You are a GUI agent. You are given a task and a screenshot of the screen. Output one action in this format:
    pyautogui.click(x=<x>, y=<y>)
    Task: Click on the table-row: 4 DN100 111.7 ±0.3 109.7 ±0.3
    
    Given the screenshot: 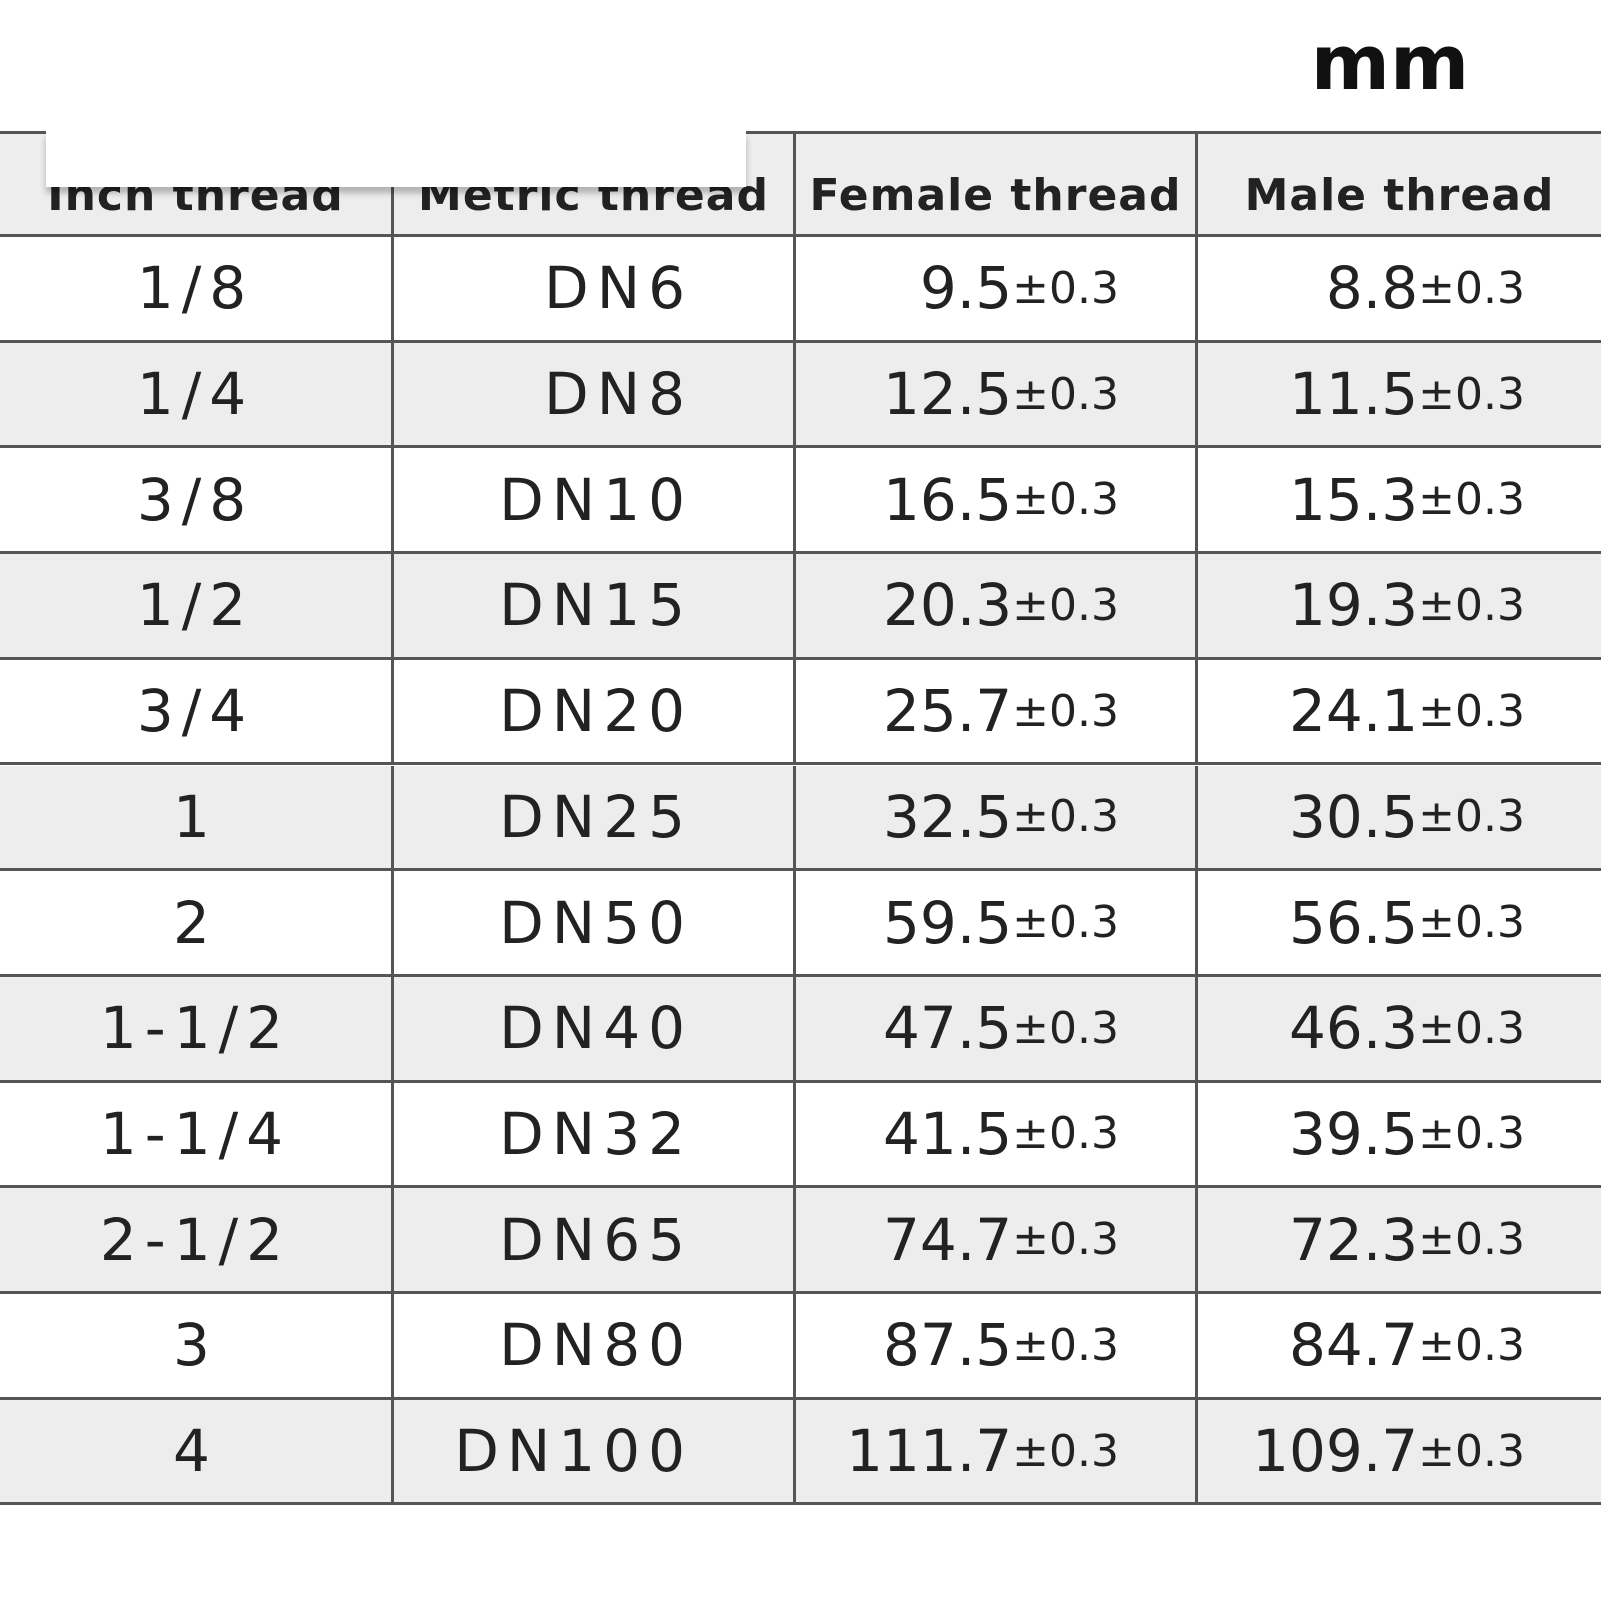 What is the action you would take?
    pyautogui.click(x=800, y=1452)
    